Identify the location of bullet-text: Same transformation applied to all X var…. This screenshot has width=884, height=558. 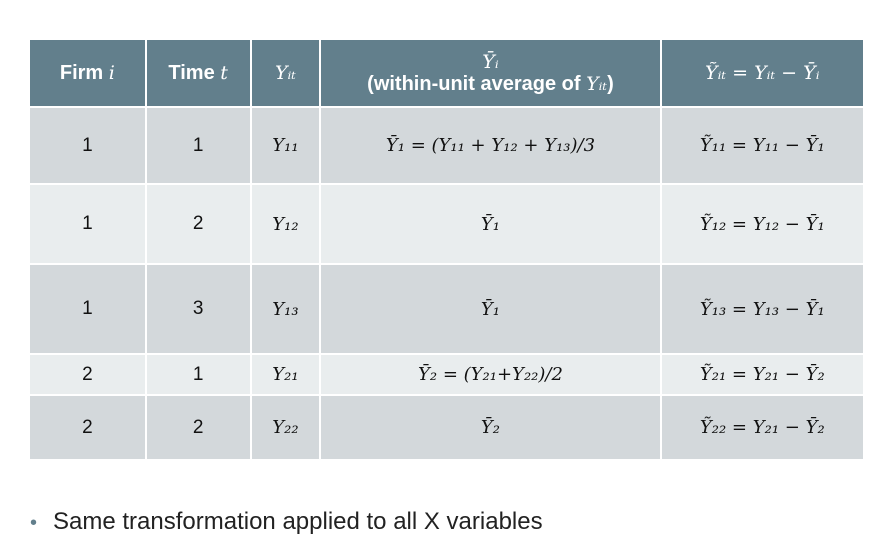
(298, 521).